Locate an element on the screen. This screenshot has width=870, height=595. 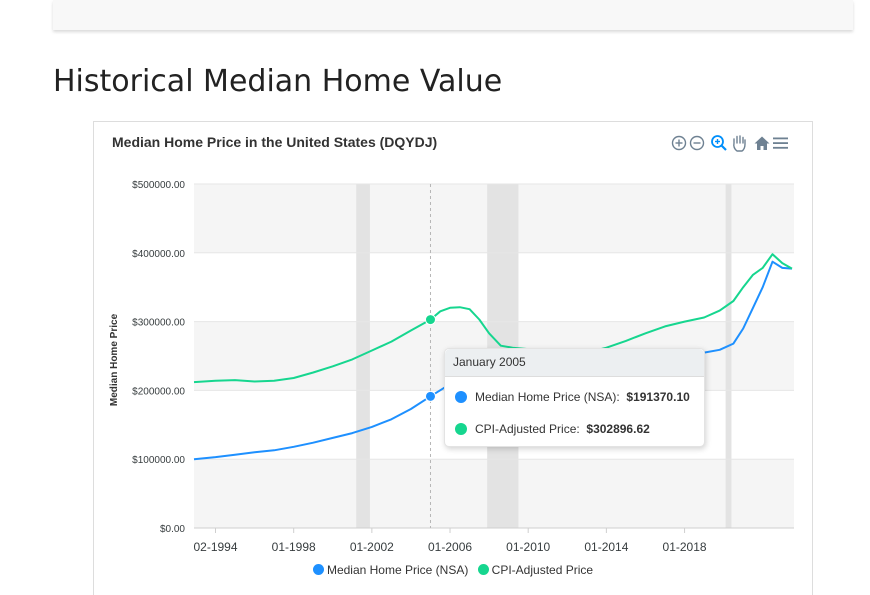
legend-marker-cpi is located at coordinates (483, 569).